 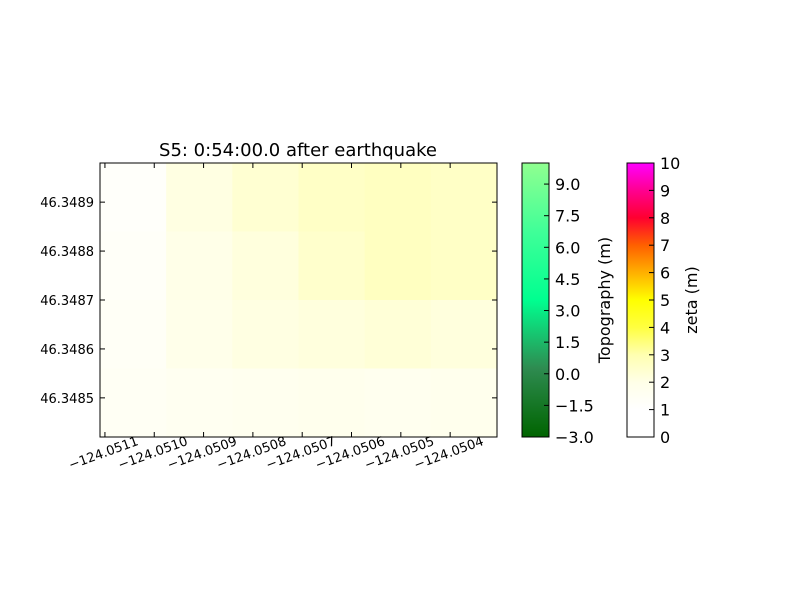 What do you see at coordinates (67, 301) in the screenshot?
I see `y-tick-label: 46.3487` at bounding box center [67, 301].